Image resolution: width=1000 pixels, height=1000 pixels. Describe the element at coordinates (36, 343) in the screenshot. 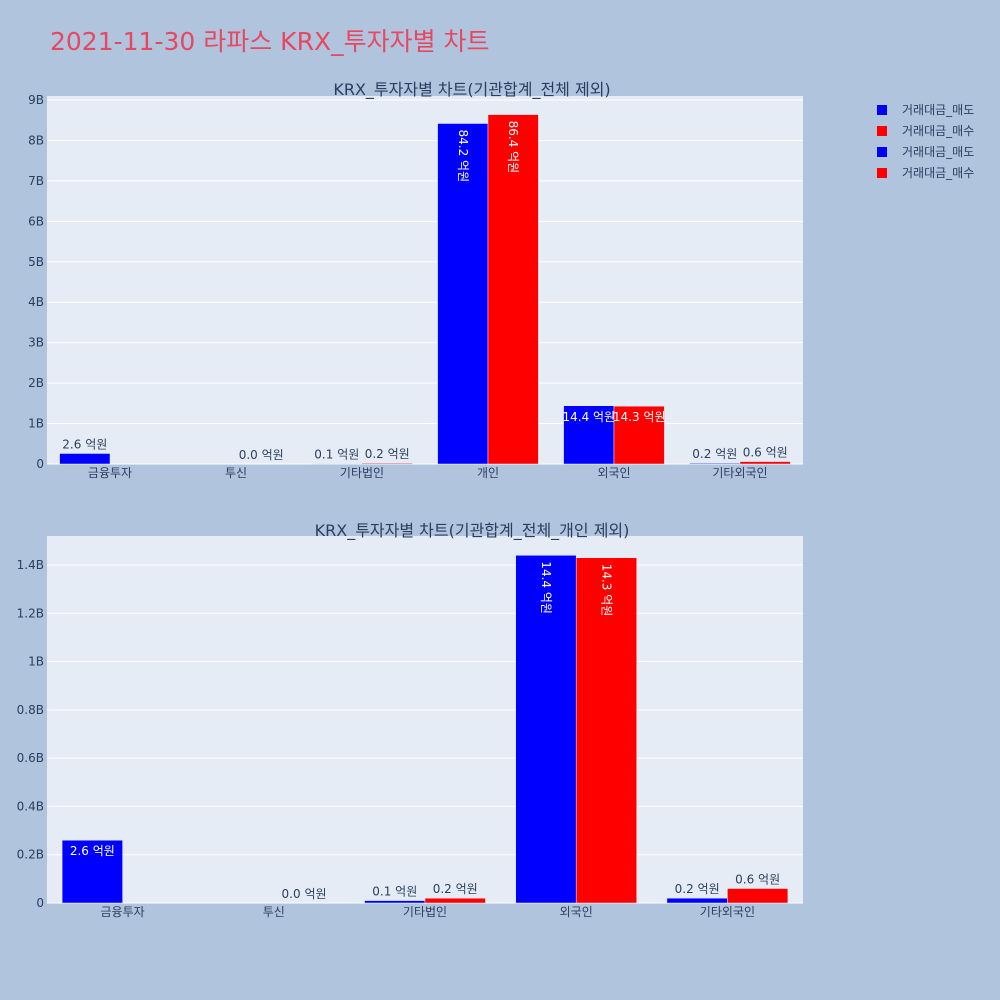

I see `y-tick-label: 3B` at that location.